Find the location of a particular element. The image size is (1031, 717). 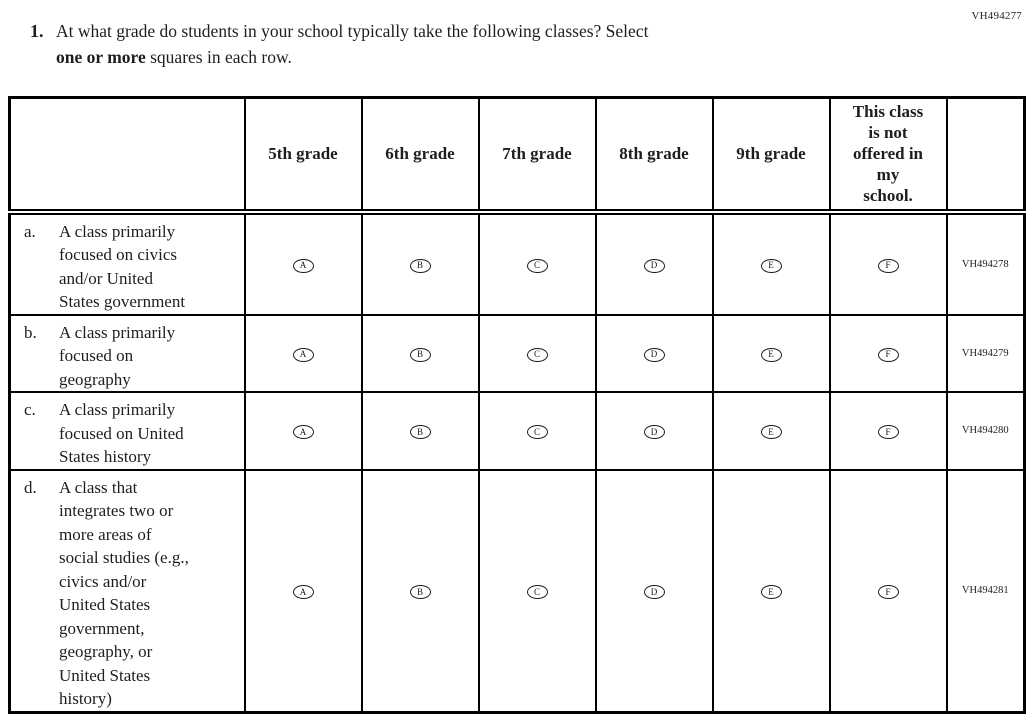

cell-d-9th: E is located at coordinates (770, 590).